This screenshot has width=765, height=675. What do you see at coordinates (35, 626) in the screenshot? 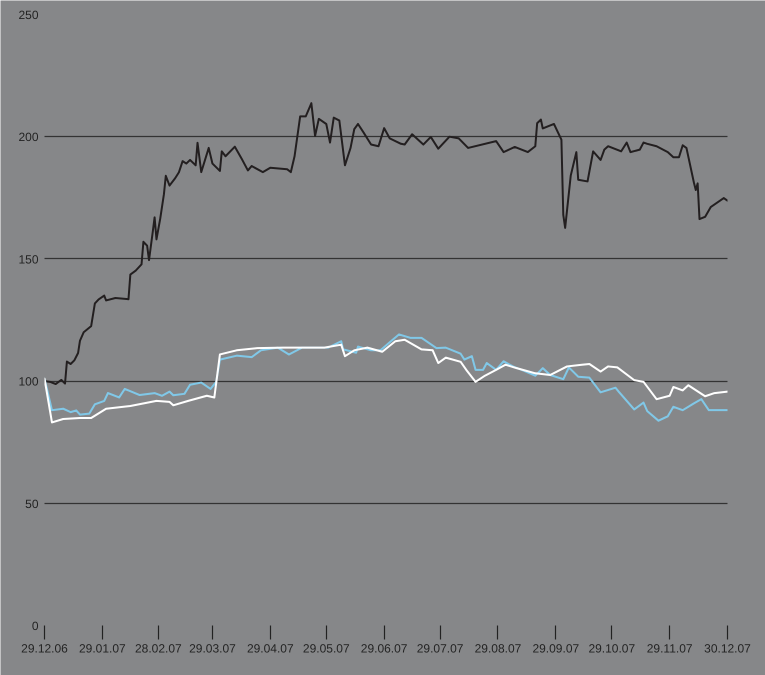
I see `y-tick-label: 0` at bounding box center [35, 626].